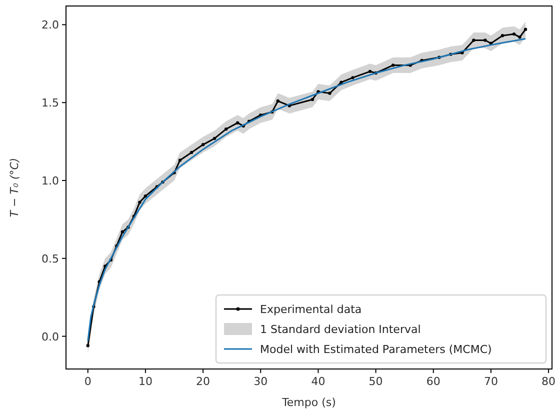  I want to click on x-tick-label: 80, so click(549, 381).